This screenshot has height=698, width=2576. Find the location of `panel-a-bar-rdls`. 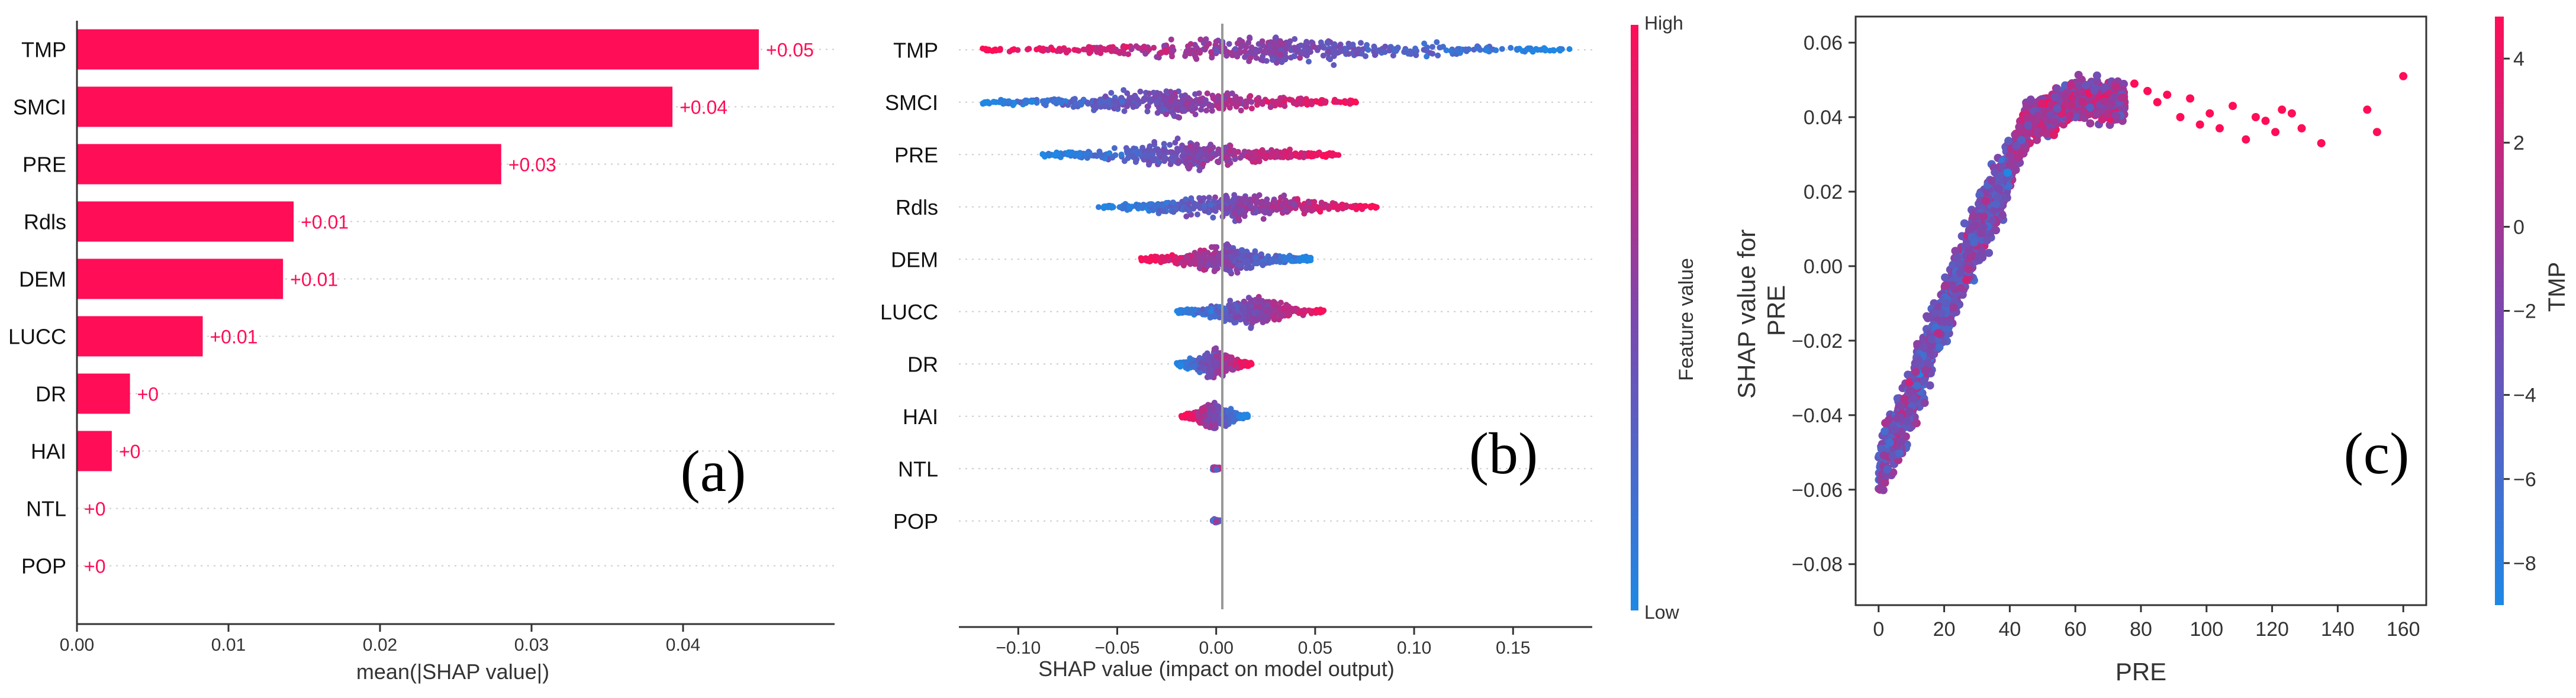

panel-a-bar-rdls is located at coordinates (186, 221).